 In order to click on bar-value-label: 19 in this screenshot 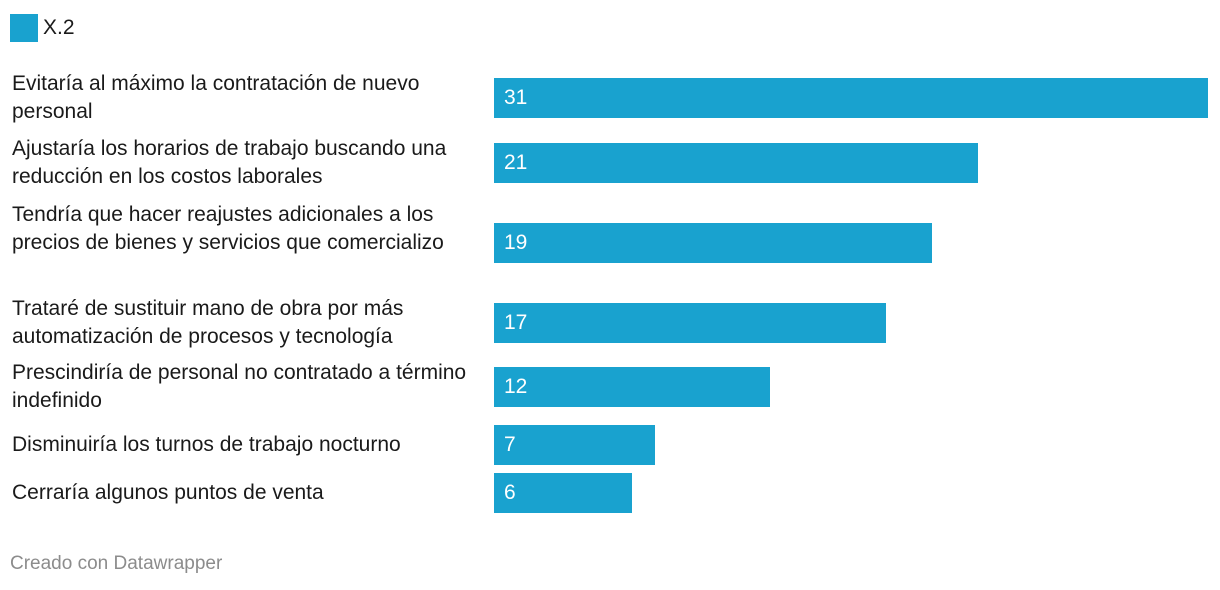, I will do `click(516, 242)`.